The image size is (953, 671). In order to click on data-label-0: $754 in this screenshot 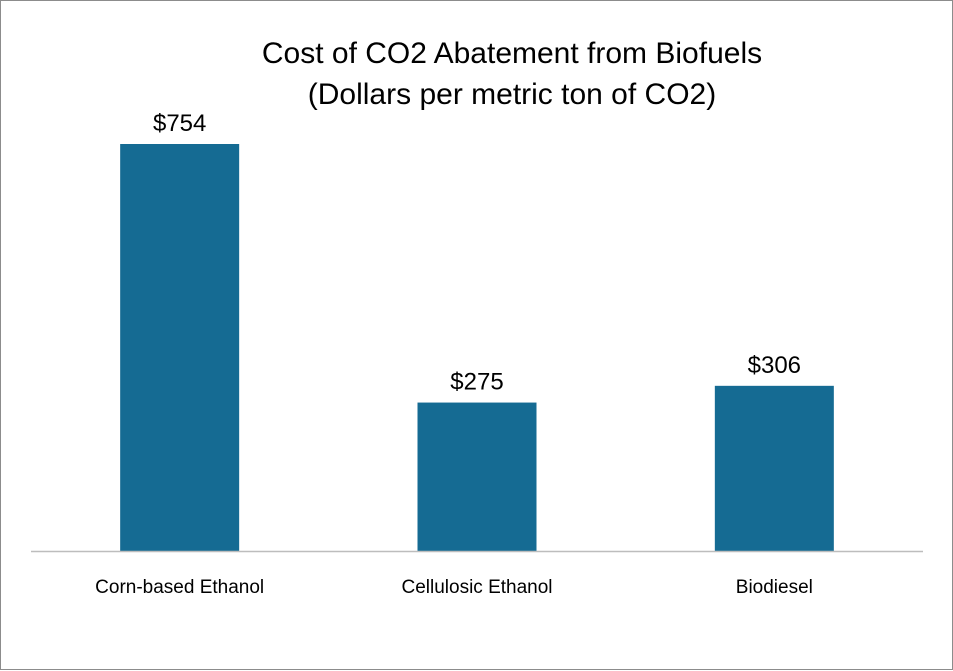, I will do `click(179, 123)`.